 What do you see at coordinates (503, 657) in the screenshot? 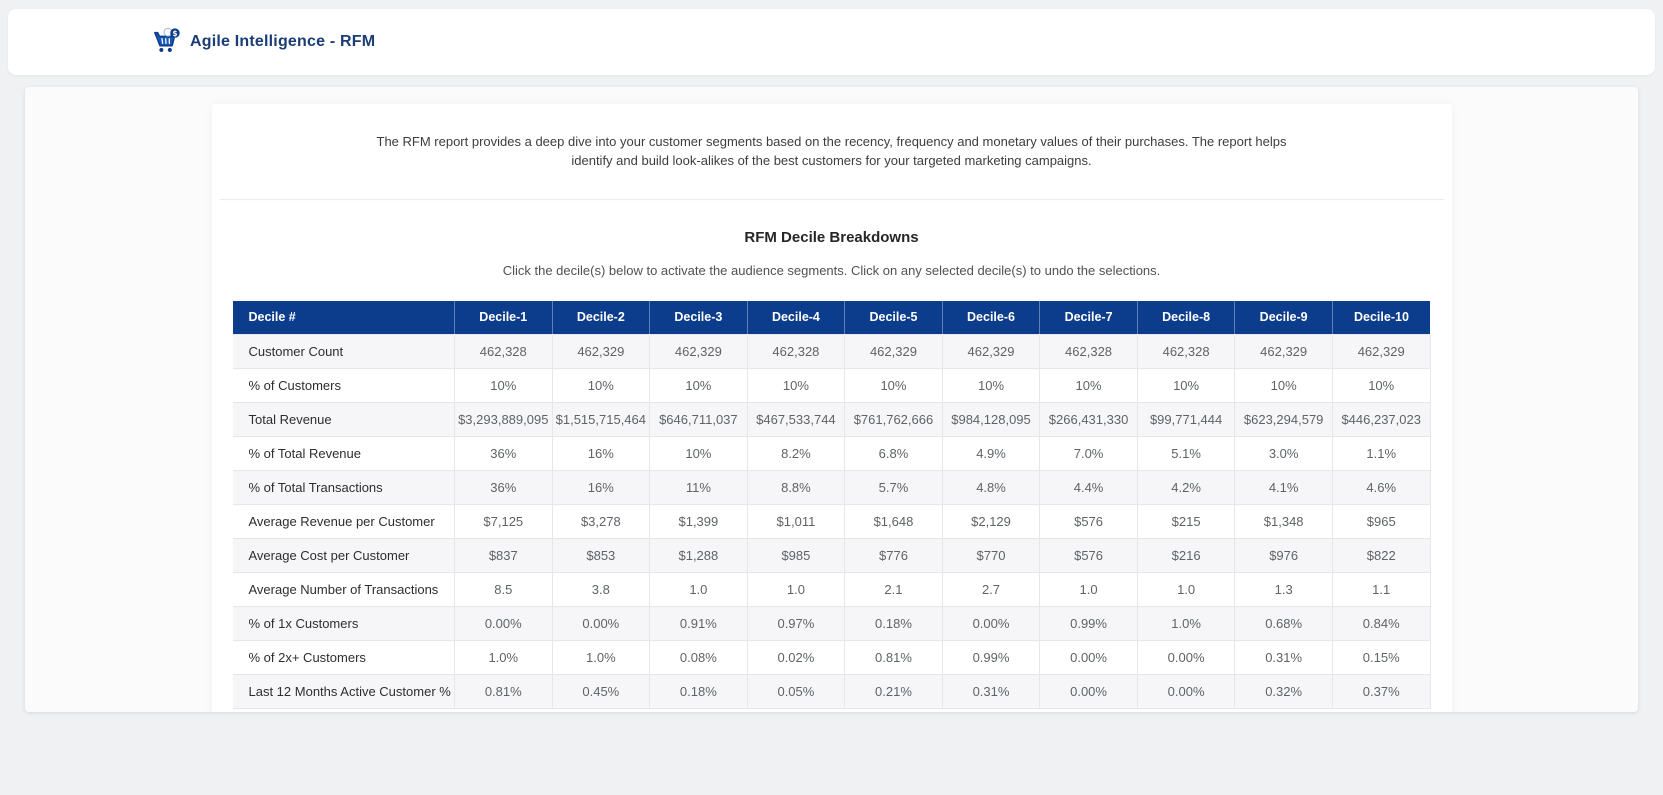
I see `table-cell: 1.0%` at bounding box center [503, 657].